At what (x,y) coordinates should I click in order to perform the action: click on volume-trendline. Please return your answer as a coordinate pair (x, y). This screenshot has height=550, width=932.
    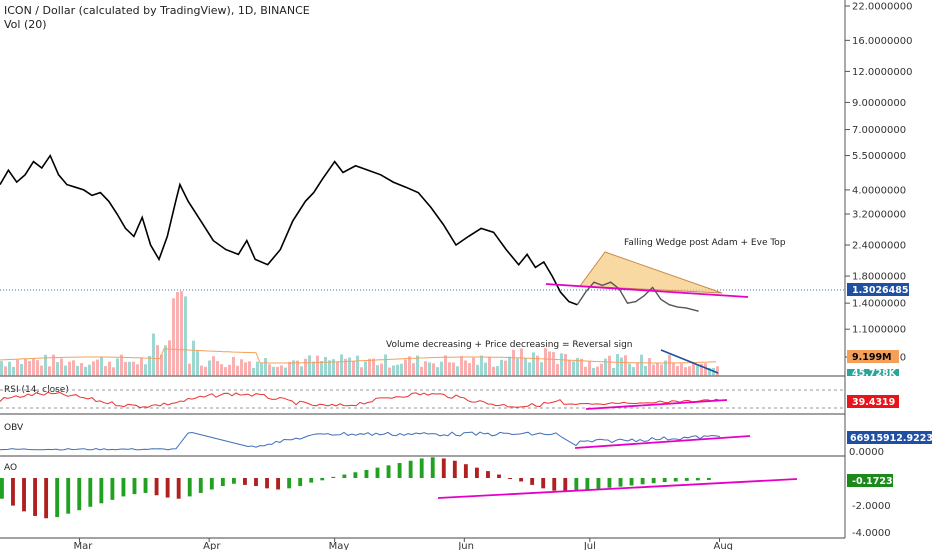
    Looking at the image, I should click on (689, 361).